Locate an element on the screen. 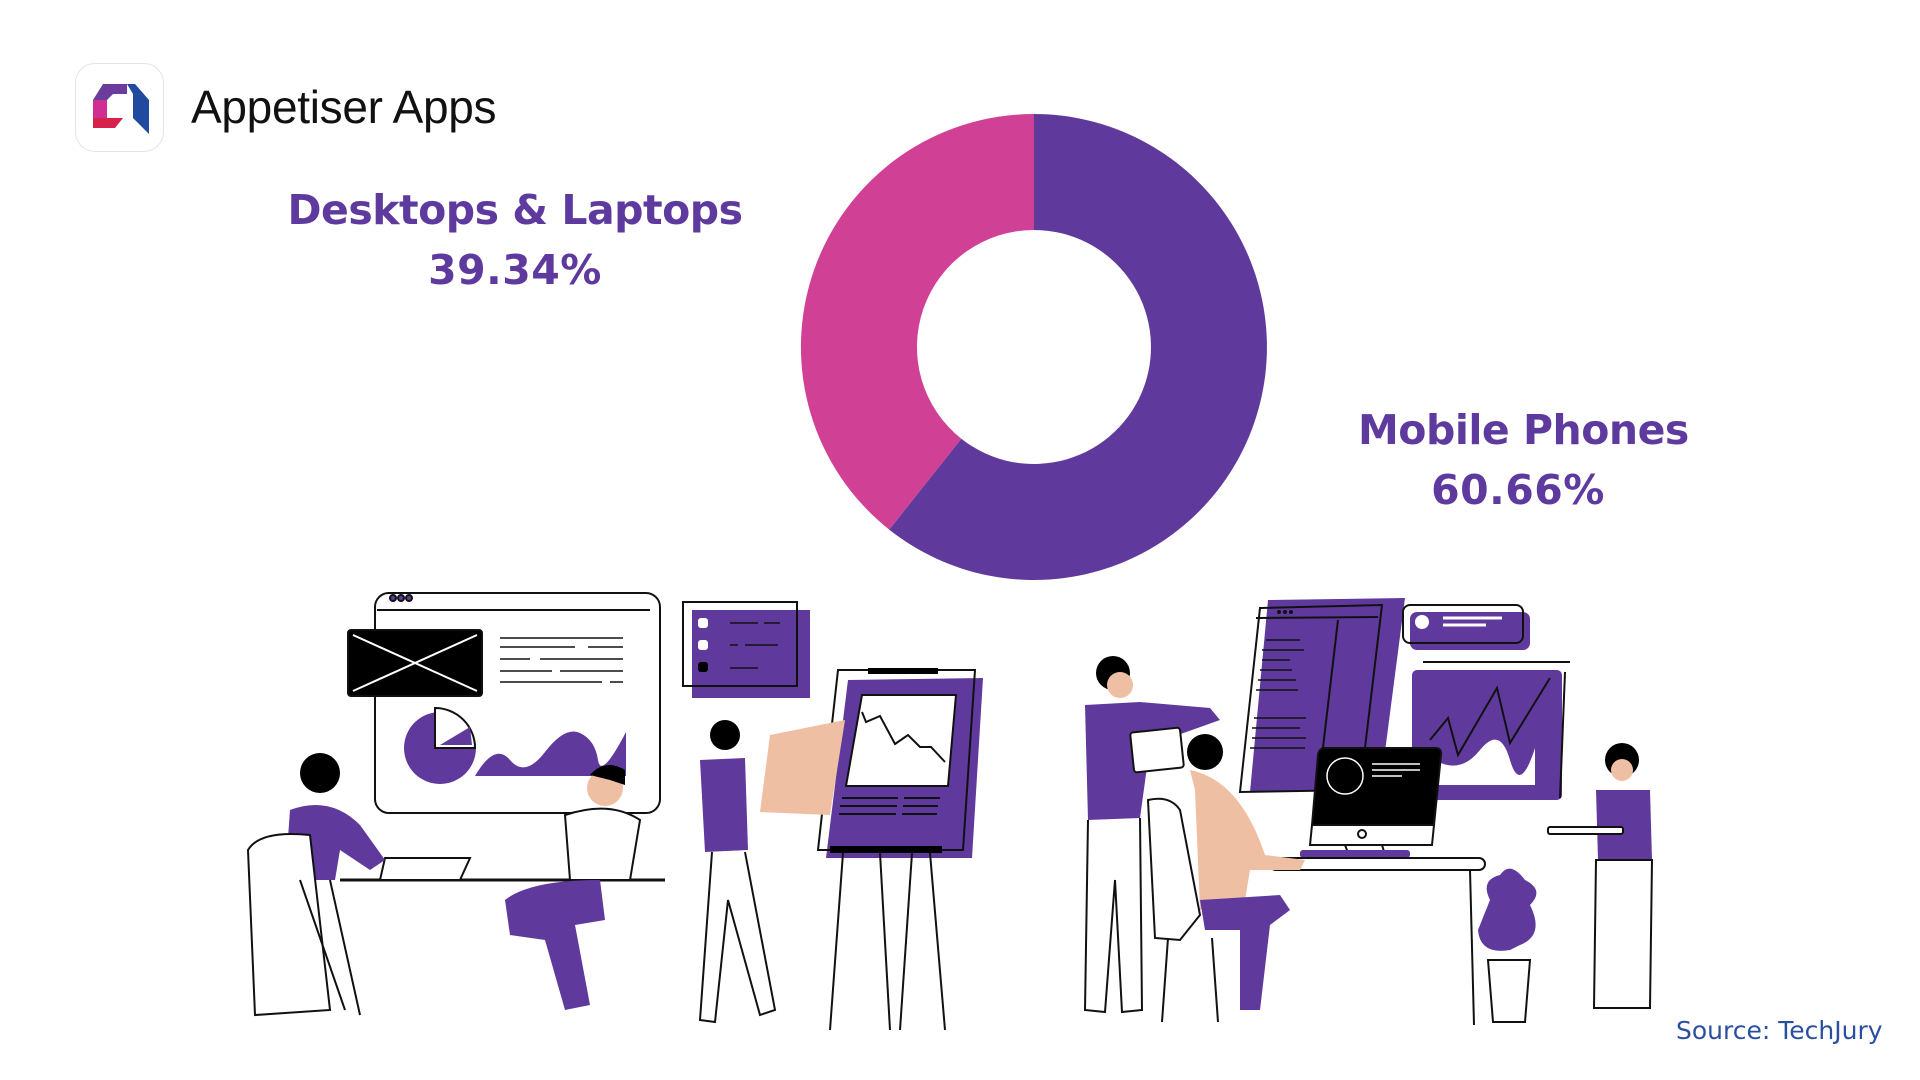  mobile-percentage: 60.66% is located at coordinates (1518, 490).